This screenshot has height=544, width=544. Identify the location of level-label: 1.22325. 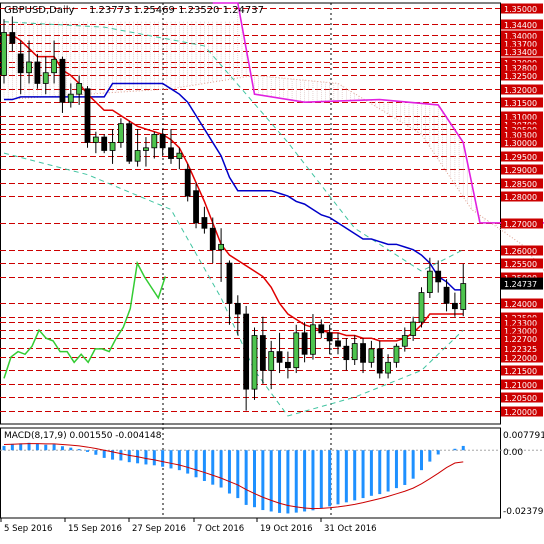
(520, 349).